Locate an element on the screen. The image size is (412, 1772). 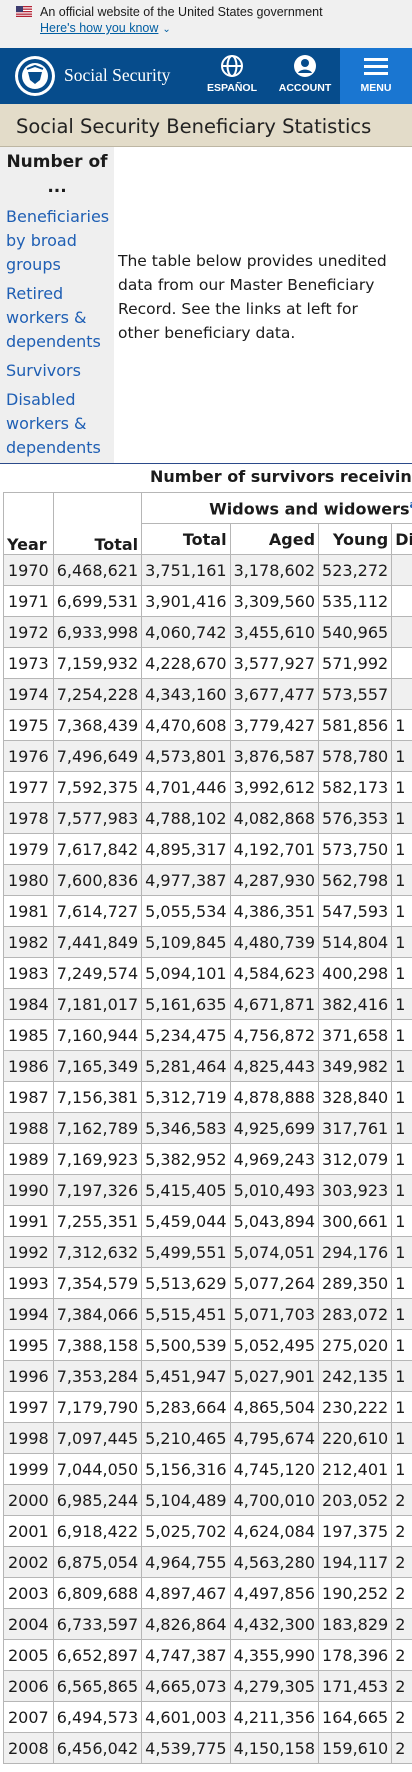
heres-how-you-know-link: Here's how you know ⌄ is located at coordinates (105, 28).